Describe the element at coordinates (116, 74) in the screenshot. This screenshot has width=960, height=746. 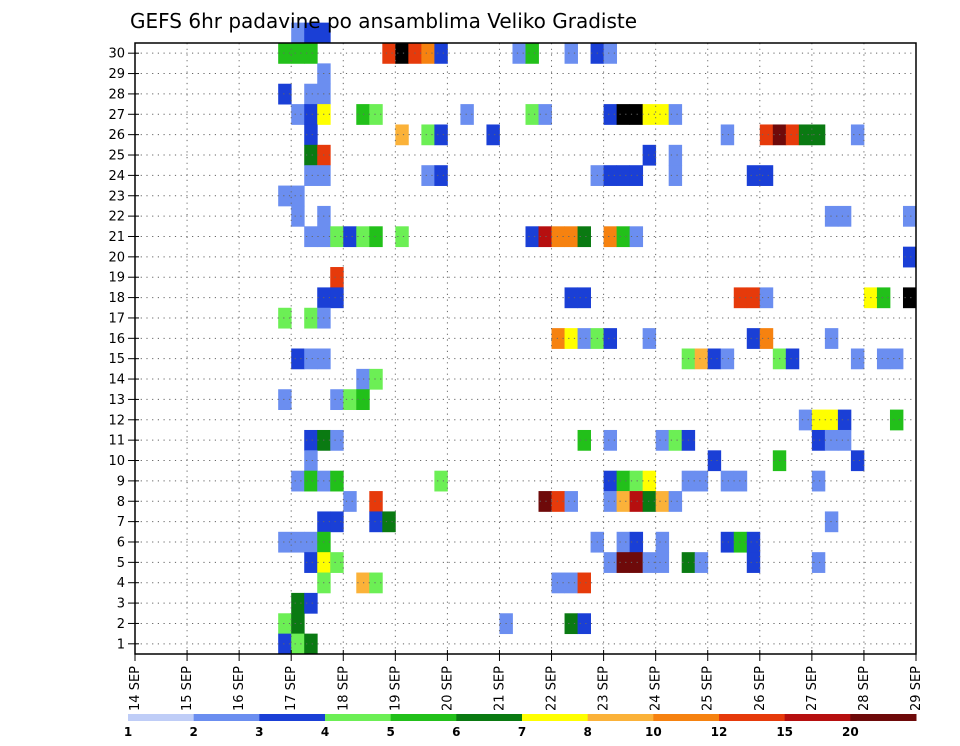
I see `y-tick-label: 29` at that location.